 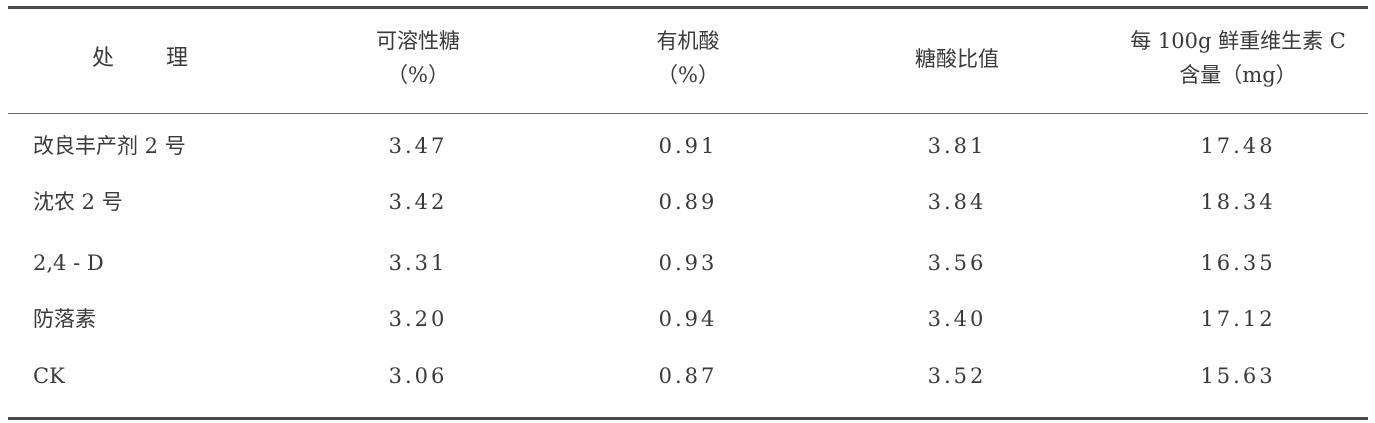 What do you see at coordinates (1238, 319) in the screenshot?
I see `cell-vitamin-c: 17.12` at bounding box center [1238, 319].